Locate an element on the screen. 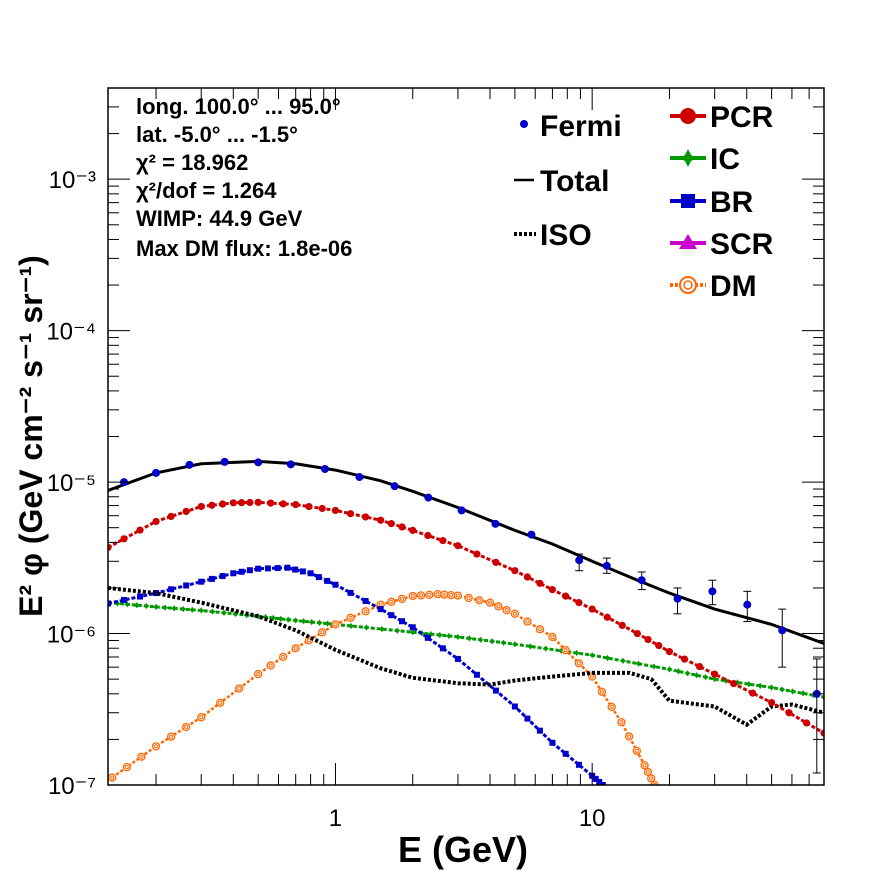 This screenshot has height=872, width=896. legend-dm-marker-inner is located at coordinates (688, 285).